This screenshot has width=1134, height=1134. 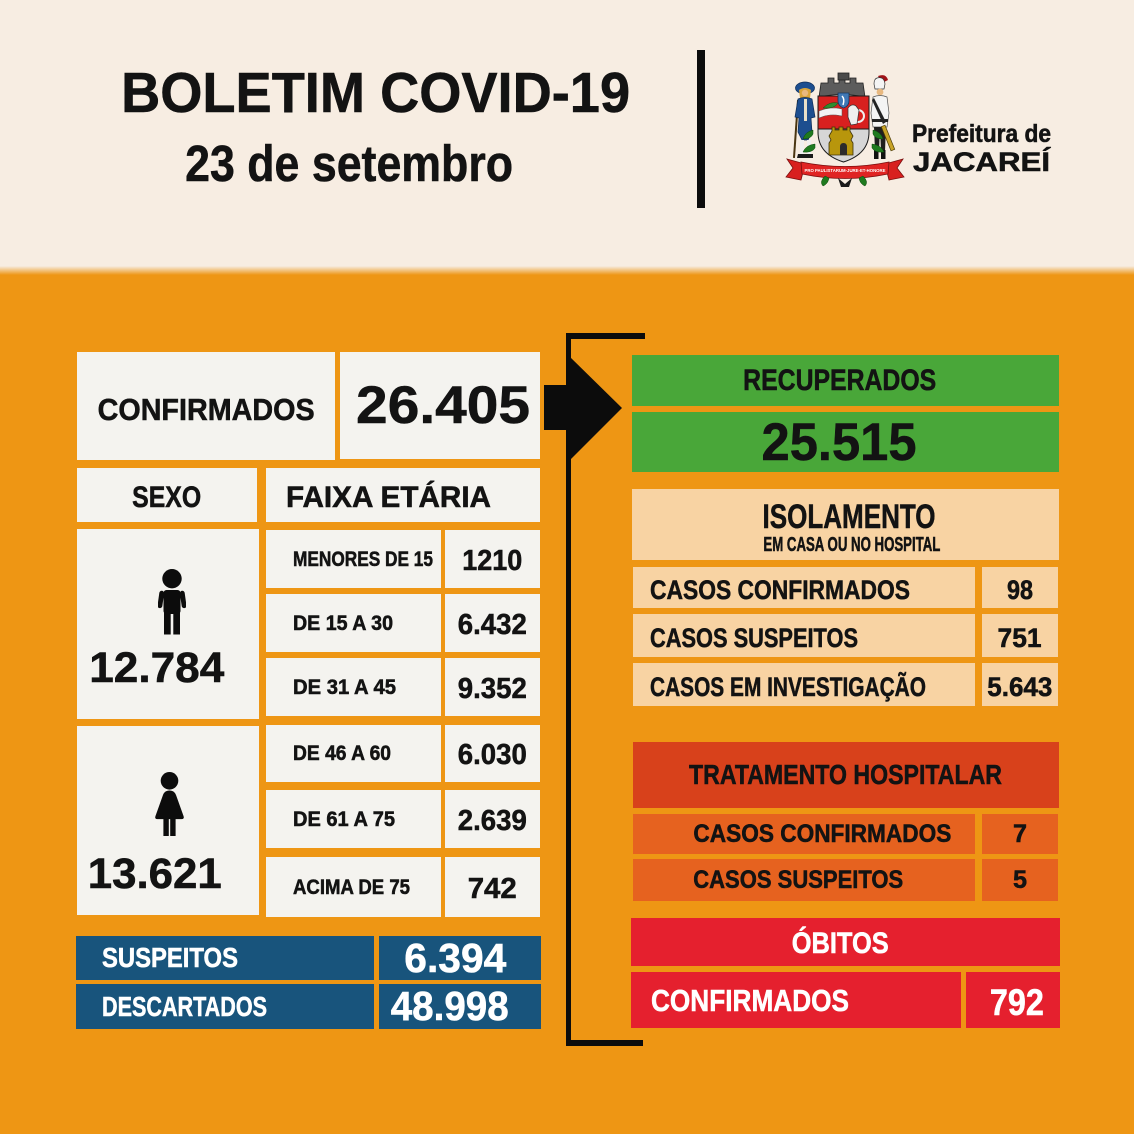 I want to click on svg-text: PRO PAULISTARUM-JURE-ET-HONORE, so click(x=844, y=170).